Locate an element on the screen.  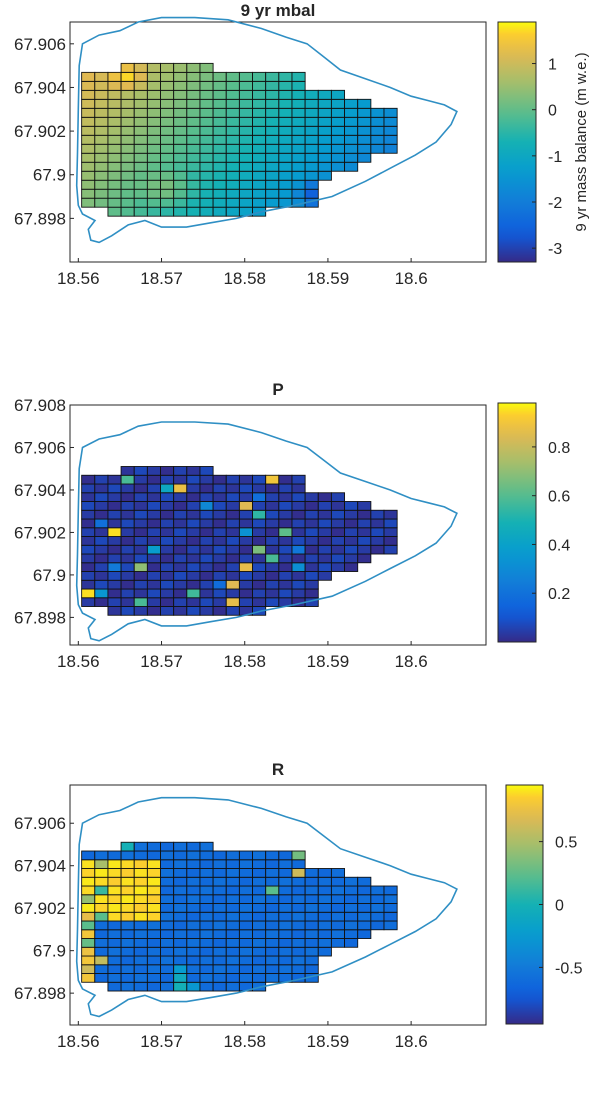
x-tick-label: 18.59 is located at coordinates (328, 278).